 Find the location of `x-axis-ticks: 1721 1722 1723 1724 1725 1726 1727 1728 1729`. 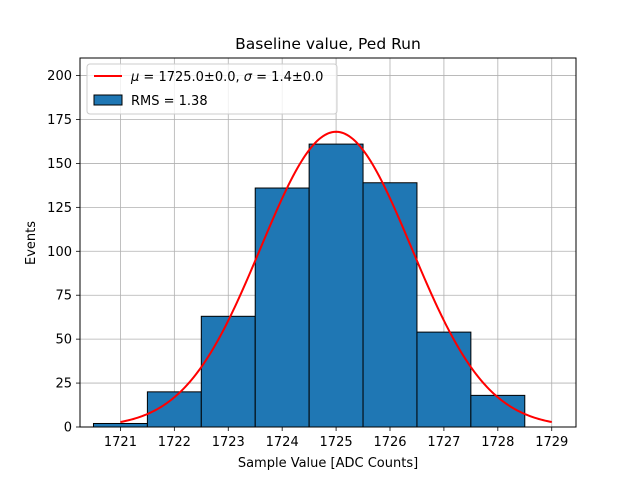

x-axis-ticks: 1721 1722 1723 1724 1725 1726 1727 1728 1729 is located at coordinates (336, 438).